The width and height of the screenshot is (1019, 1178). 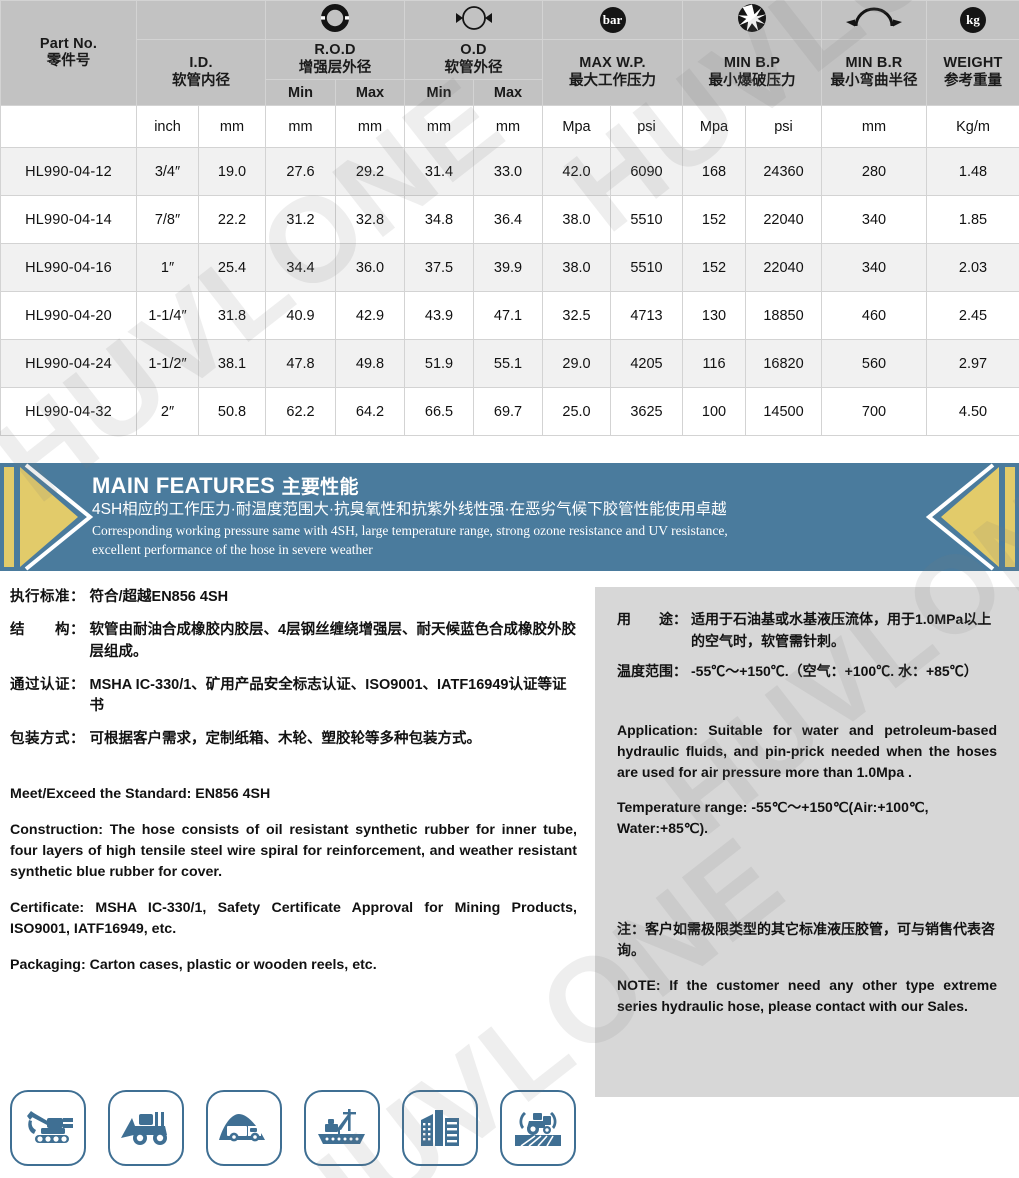 I want to click on cell-od-max: 33.0, so click(x=508, y=172).